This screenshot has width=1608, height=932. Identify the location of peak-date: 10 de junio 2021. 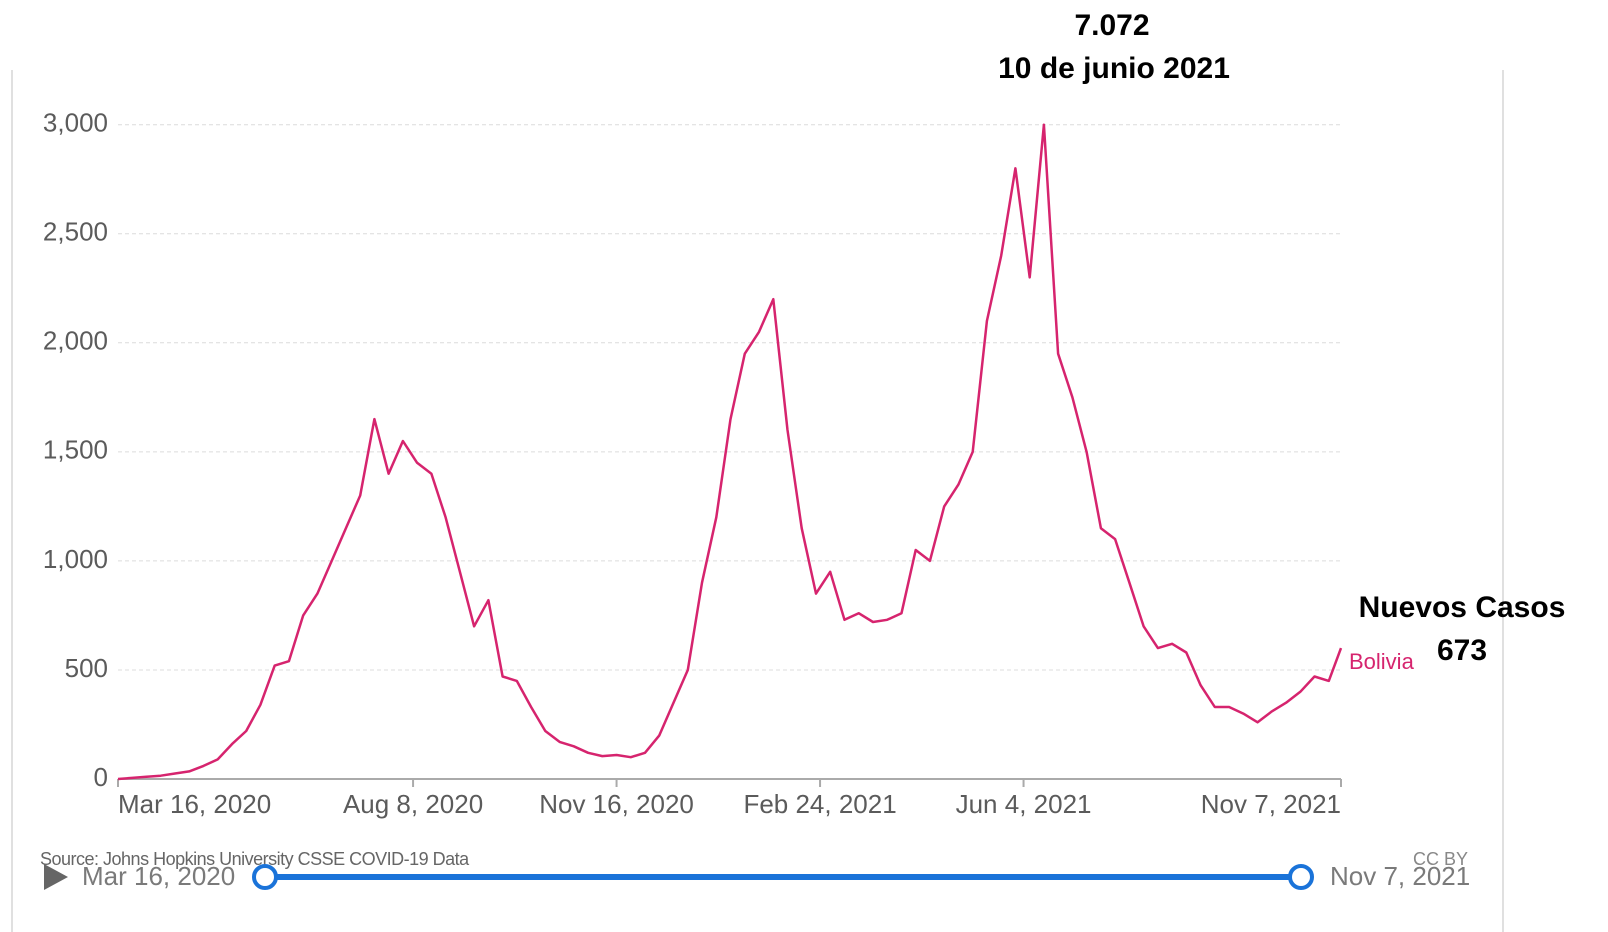
(1114, 68).